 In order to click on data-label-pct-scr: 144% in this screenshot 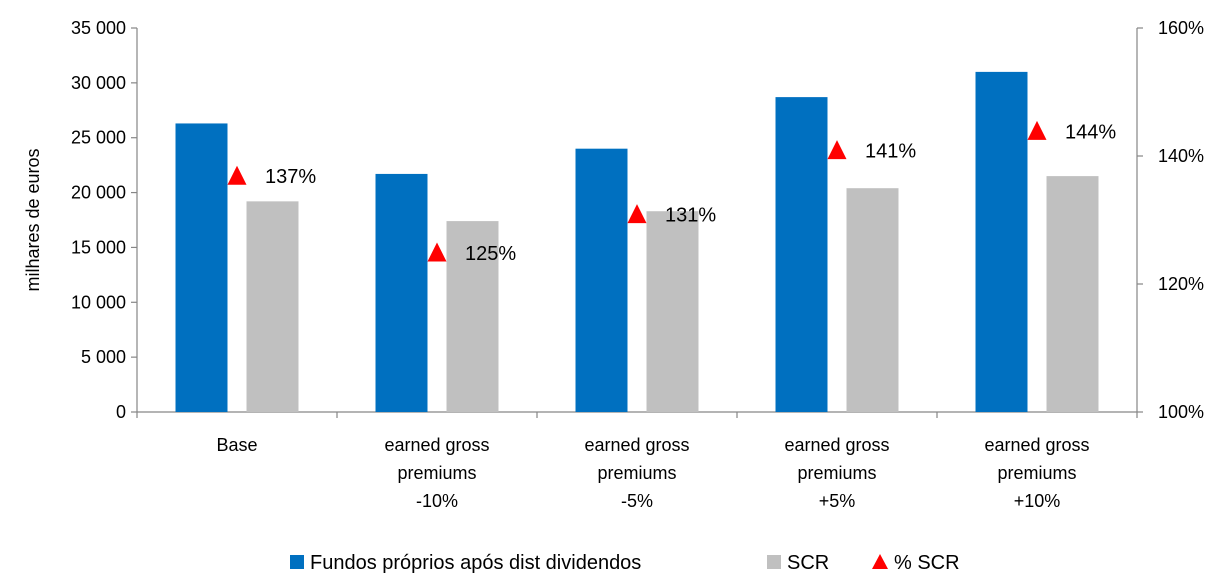, I will do `click(1090, 132)`.